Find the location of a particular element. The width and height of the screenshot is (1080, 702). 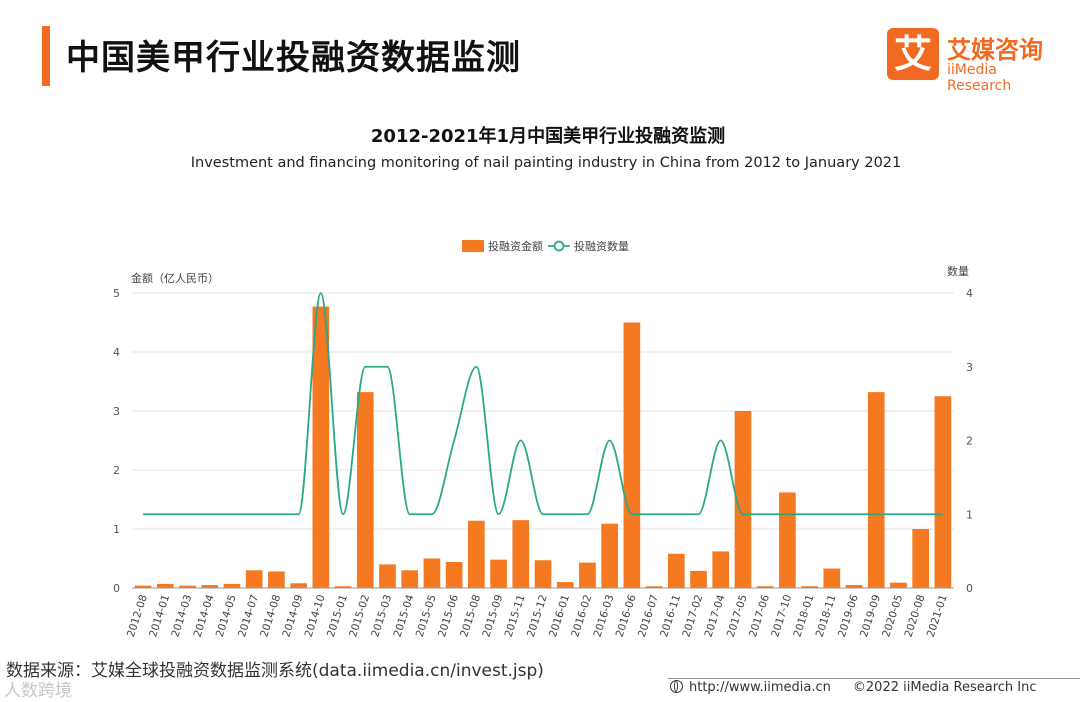

x-tick-label: 2014-03 is located at coordinates (181, 615).